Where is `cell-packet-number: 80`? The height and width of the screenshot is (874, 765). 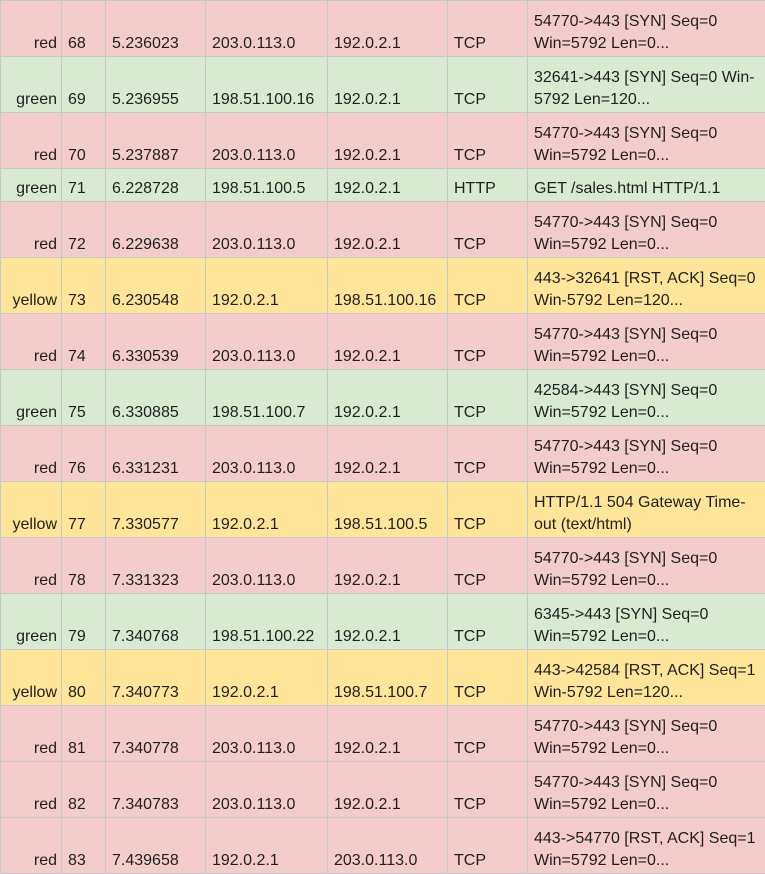
cell-packet-number: 80 is located at coordinates (84, 678).